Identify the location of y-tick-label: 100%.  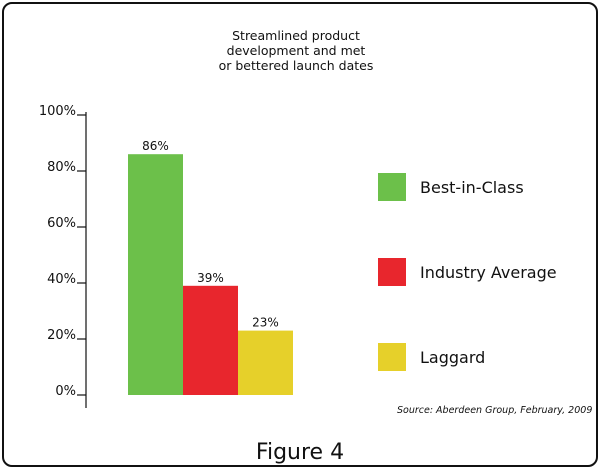
(57, 111).